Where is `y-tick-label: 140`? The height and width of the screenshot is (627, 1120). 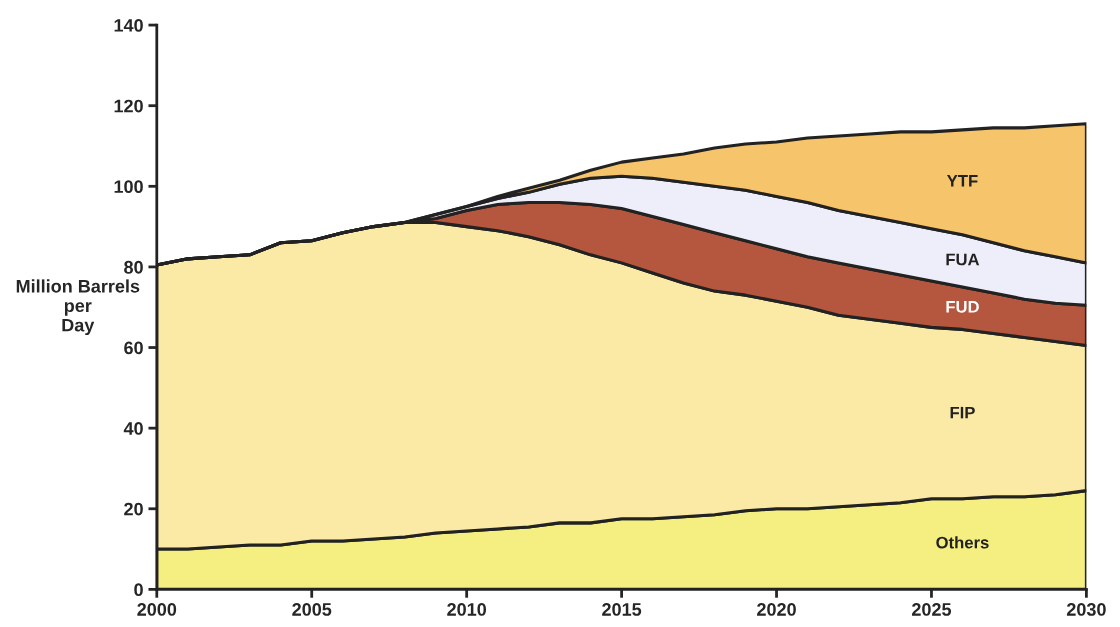
y-tick-label: 140 is located at coordinates (128, 25).